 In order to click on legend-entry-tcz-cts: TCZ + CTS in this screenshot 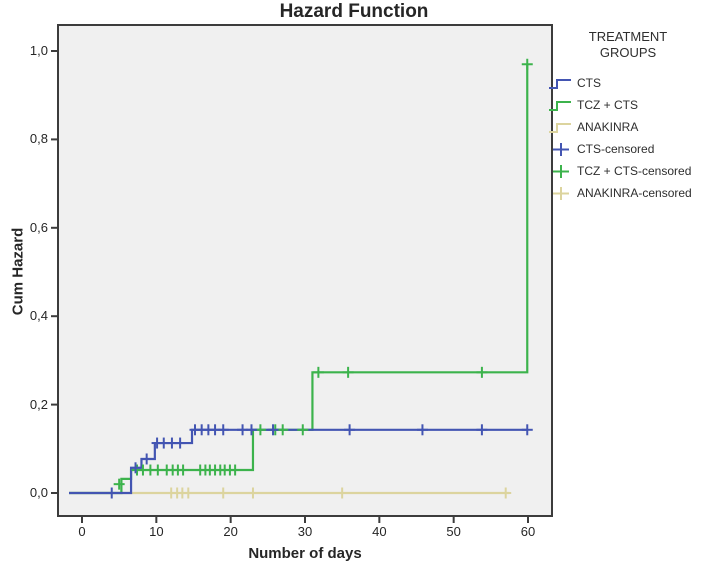, I will do `click(628, 105)`.